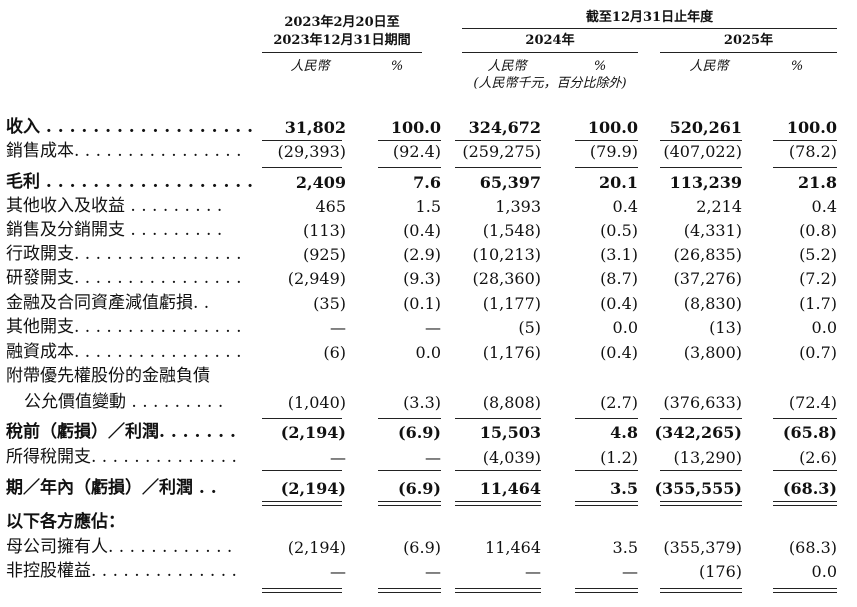 Image resolution: width=857 pixels, height=607 pixels. What do you see at coordinates (812, 402) in the screenshot?
I see `row-value: (72.4)` at bounding box center [812, 402].